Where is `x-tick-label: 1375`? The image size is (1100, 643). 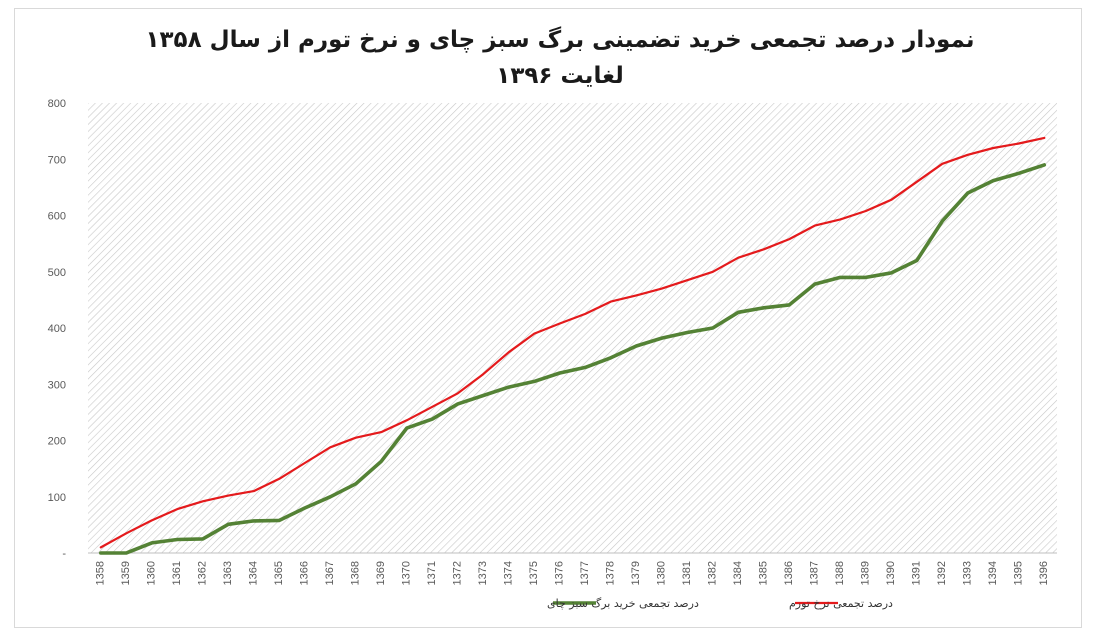
x-tick-label: 1375 is located at coordinates (534, 573).